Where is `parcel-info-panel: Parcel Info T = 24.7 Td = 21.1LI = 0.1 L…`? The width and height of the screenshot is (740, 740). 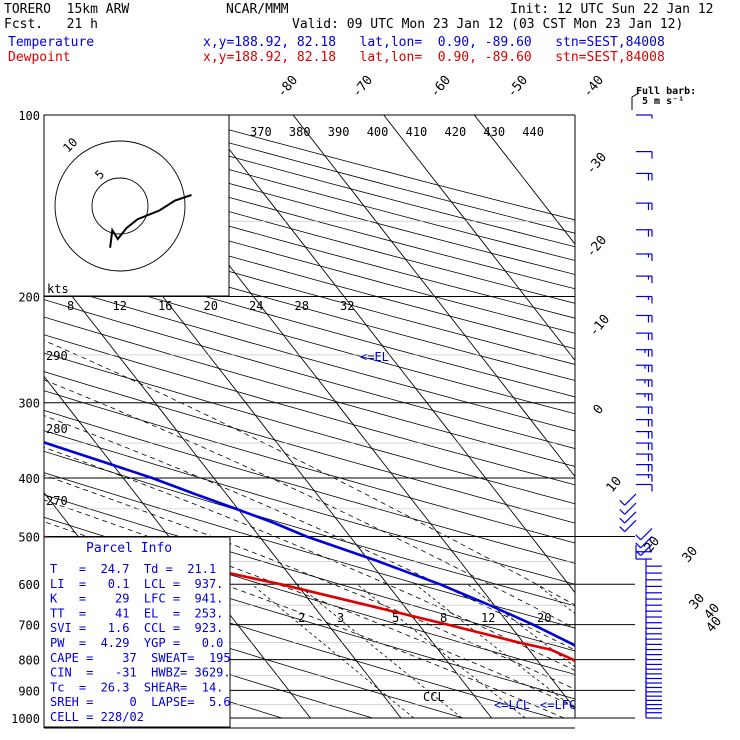
parcel-info-panel: Parcel Info T = 24.7 Td = 21.1LI = 0.1 L… is located at coordinates (137, 632).